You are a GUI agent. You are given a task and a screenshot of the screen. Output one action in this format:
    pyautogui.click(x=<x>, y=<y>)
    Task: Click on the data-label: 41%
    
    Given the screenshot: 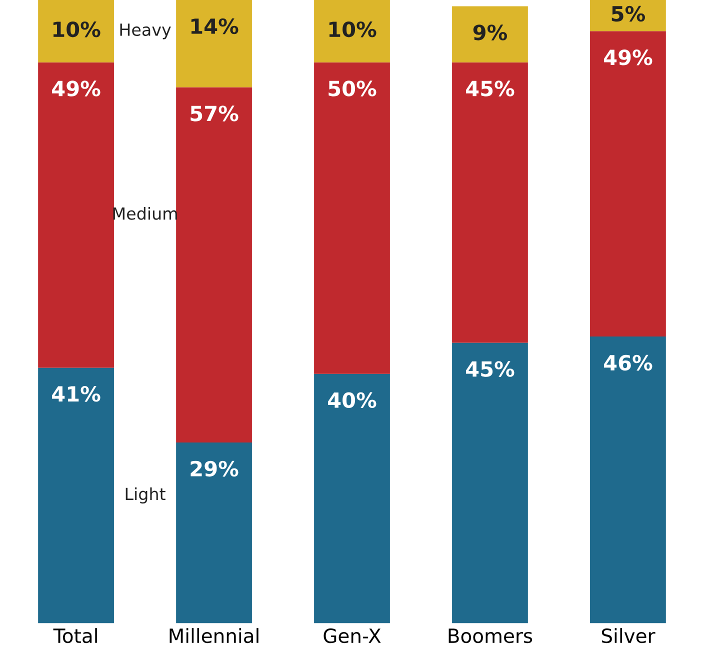 What is the action you would take?
    pyautogui.click(x=76, y=394)
    